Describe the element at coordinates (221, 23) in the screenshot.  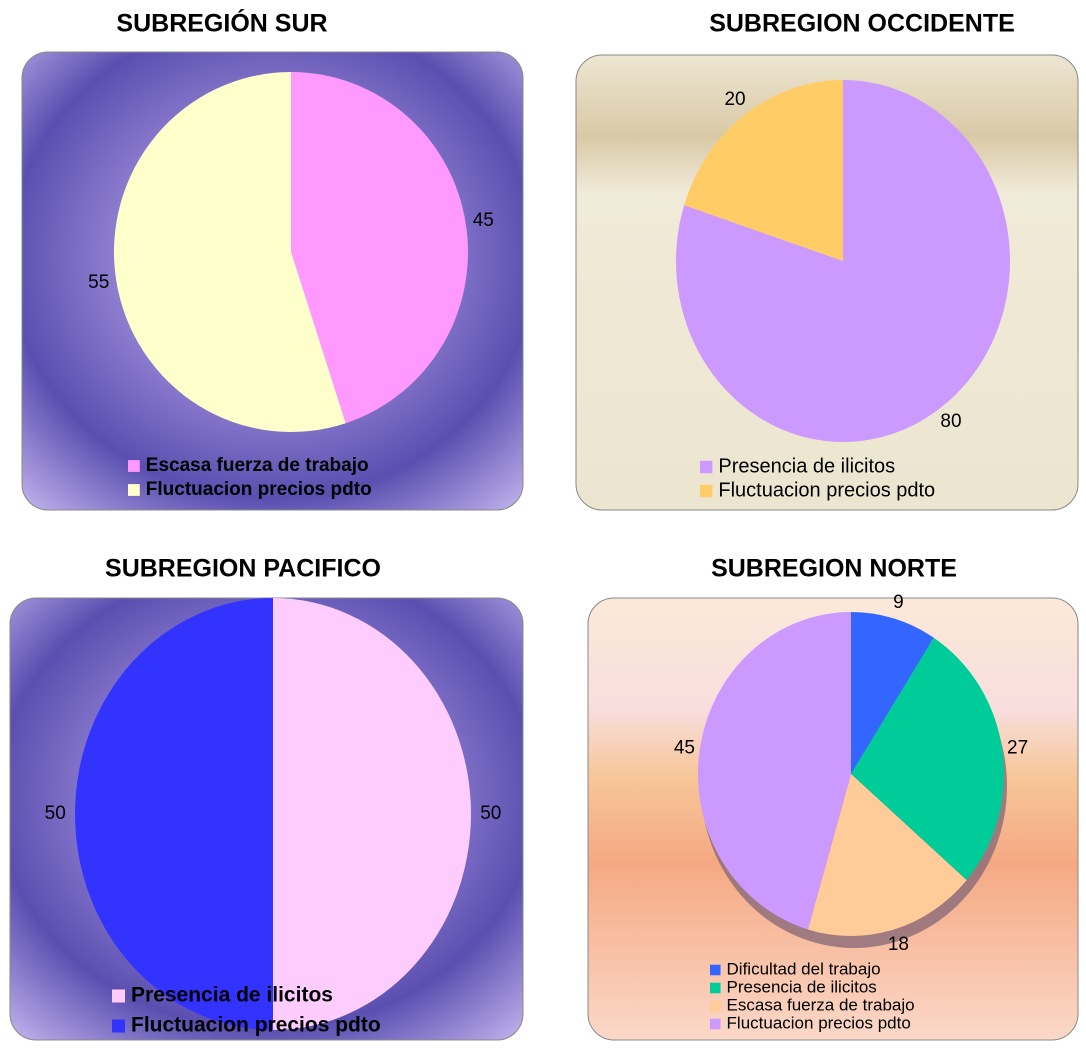
I see `chart-title: SUBREGIÓN SUR` at that location.